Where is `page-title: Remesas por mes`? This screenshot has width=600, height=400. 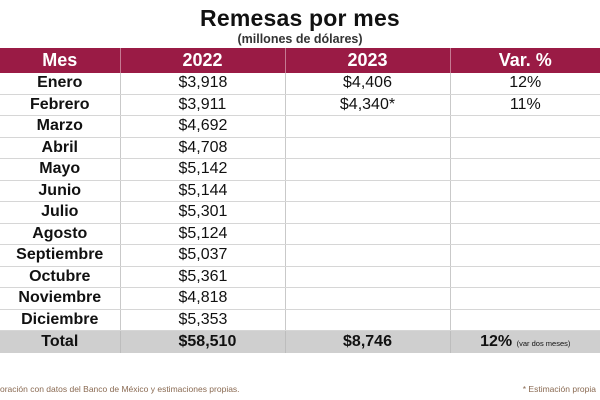
page-title: Remesas por mes is located at coordinates (300, 18).